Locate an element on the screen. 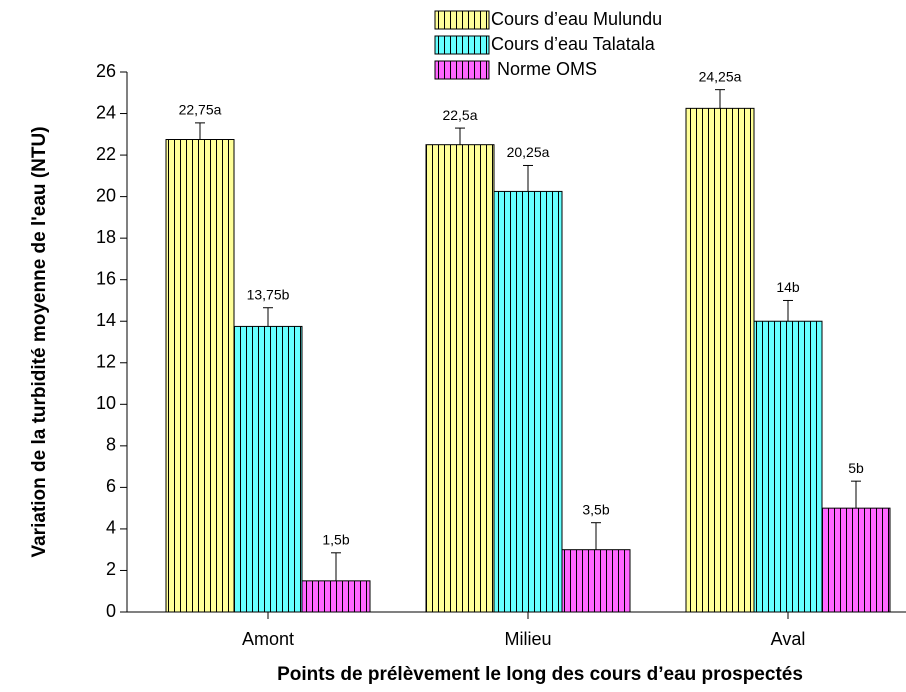 Image resolution: width=906 pixels, height=692 pixels. y-tick-label: 10 is located at coordinates (106, 403).